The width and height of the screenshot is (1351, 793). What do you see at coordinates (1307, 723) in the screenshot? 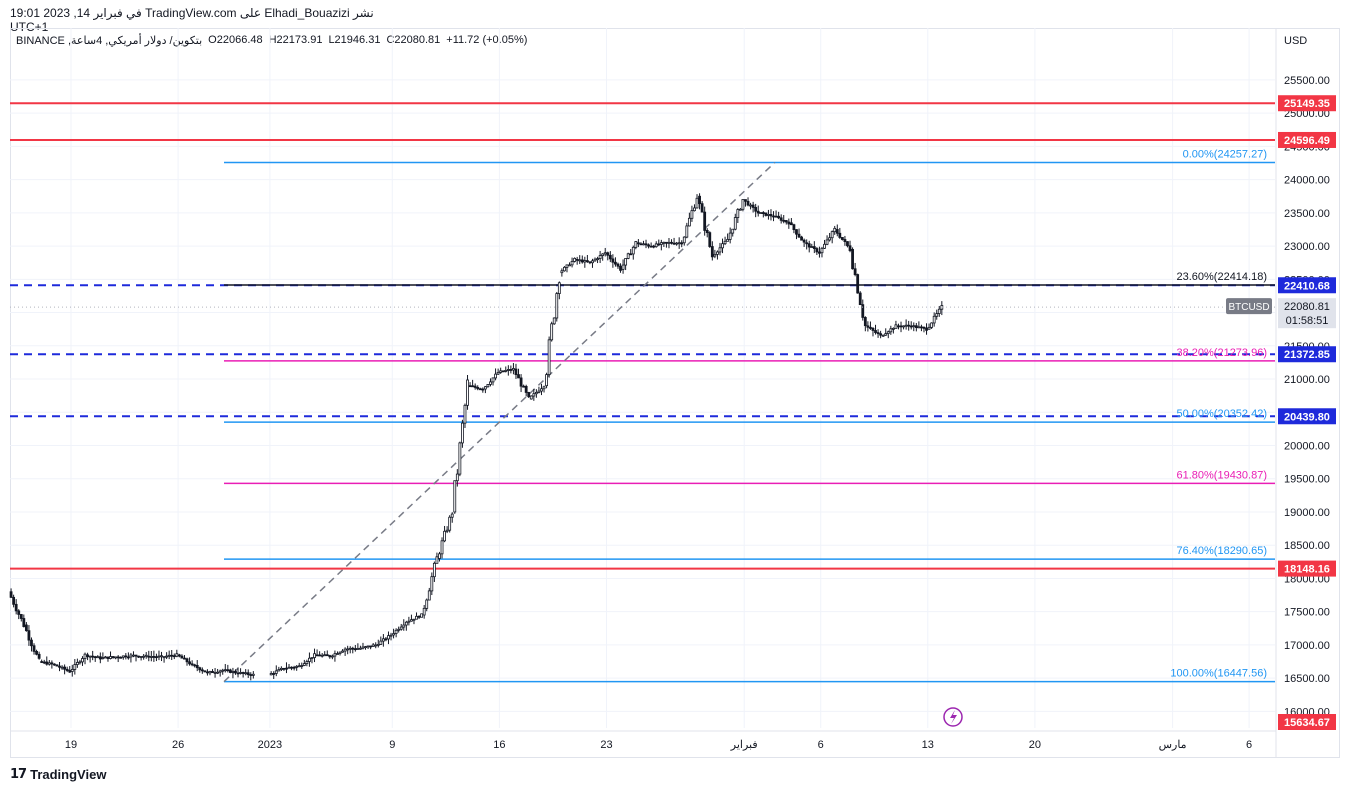
I see `price-tag-label: 15634.67` at bounding box center [1307, 723].